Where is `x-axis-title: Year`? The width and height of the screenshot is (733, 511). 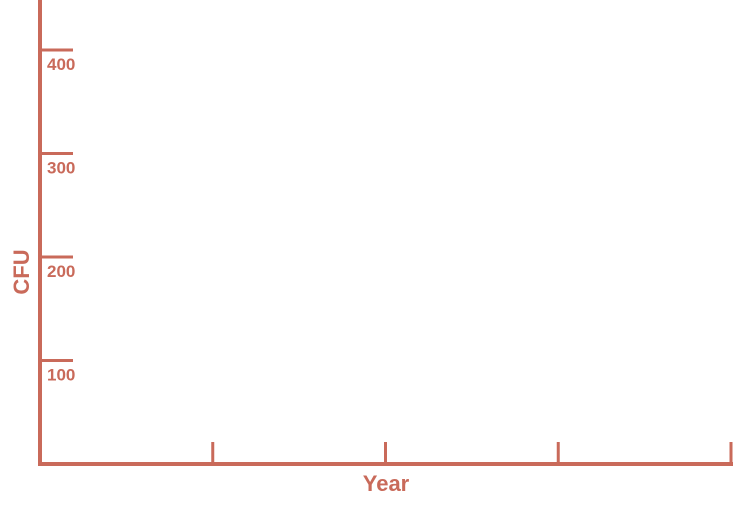 x-axis-title: Year is located at coordinates (386, 483).